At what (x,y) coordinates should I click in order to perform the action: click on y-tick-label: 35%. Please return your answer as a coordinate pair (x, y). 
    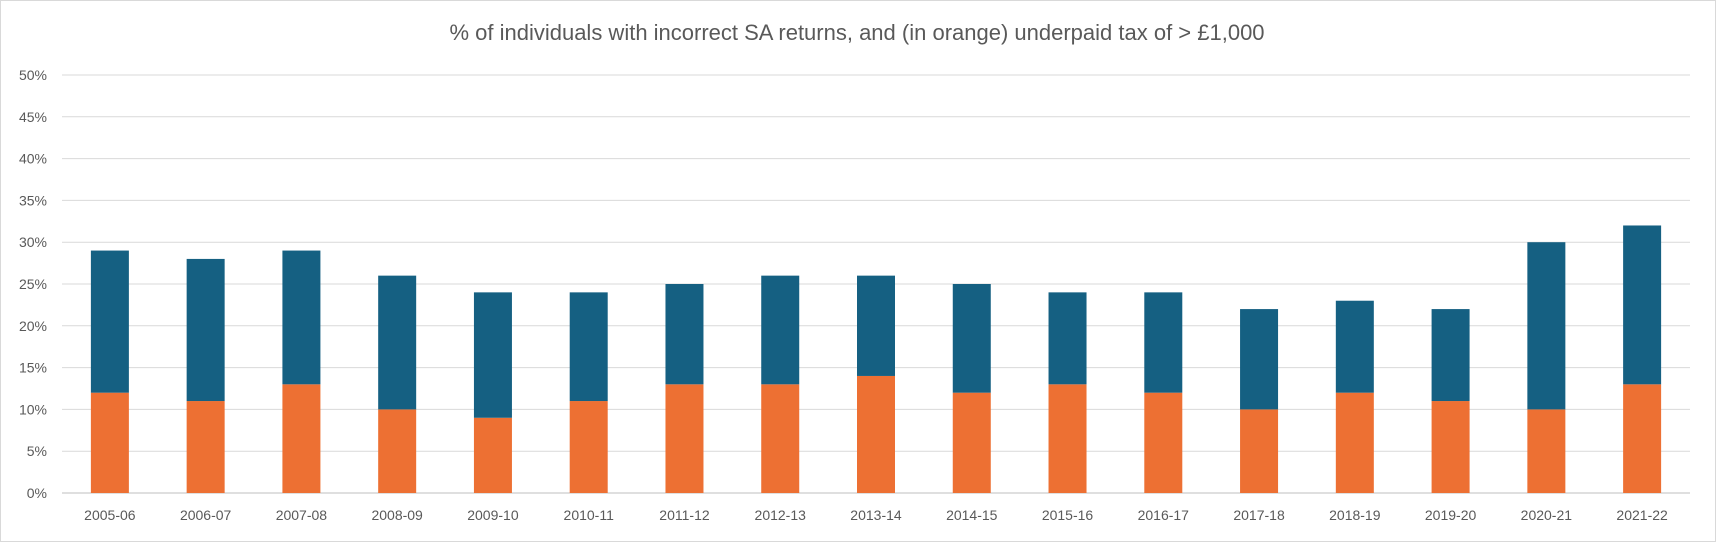
    Looking at the image, I should click on (33, 200).